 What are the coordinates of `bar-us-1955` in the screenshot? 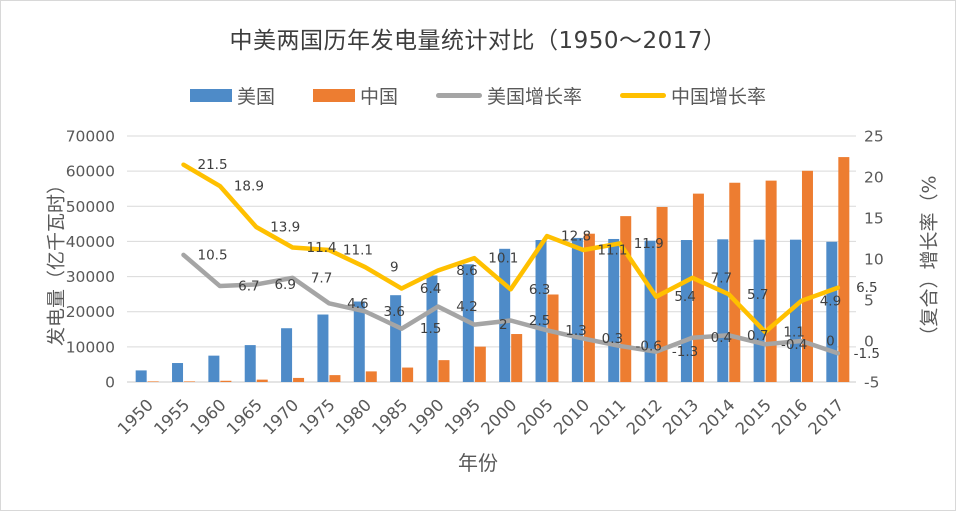 It's located at (178, 372).